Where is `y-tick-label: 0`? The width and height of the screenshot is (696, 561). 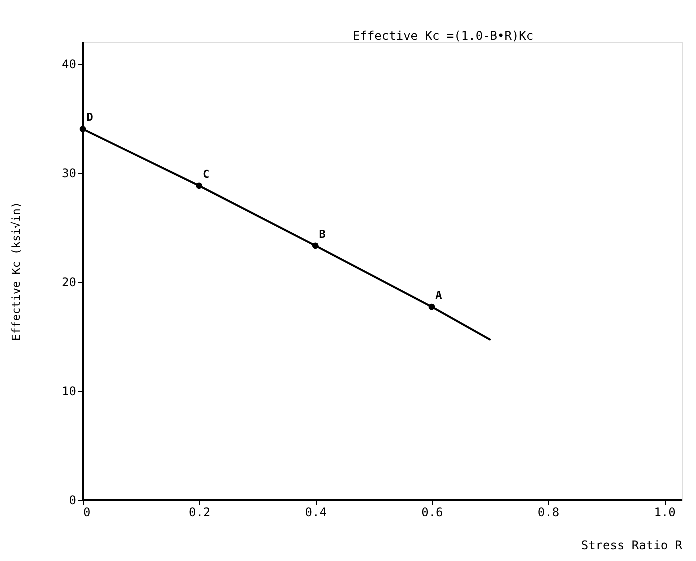 y-tick-label: 0 is located at coordinates (72, 501).